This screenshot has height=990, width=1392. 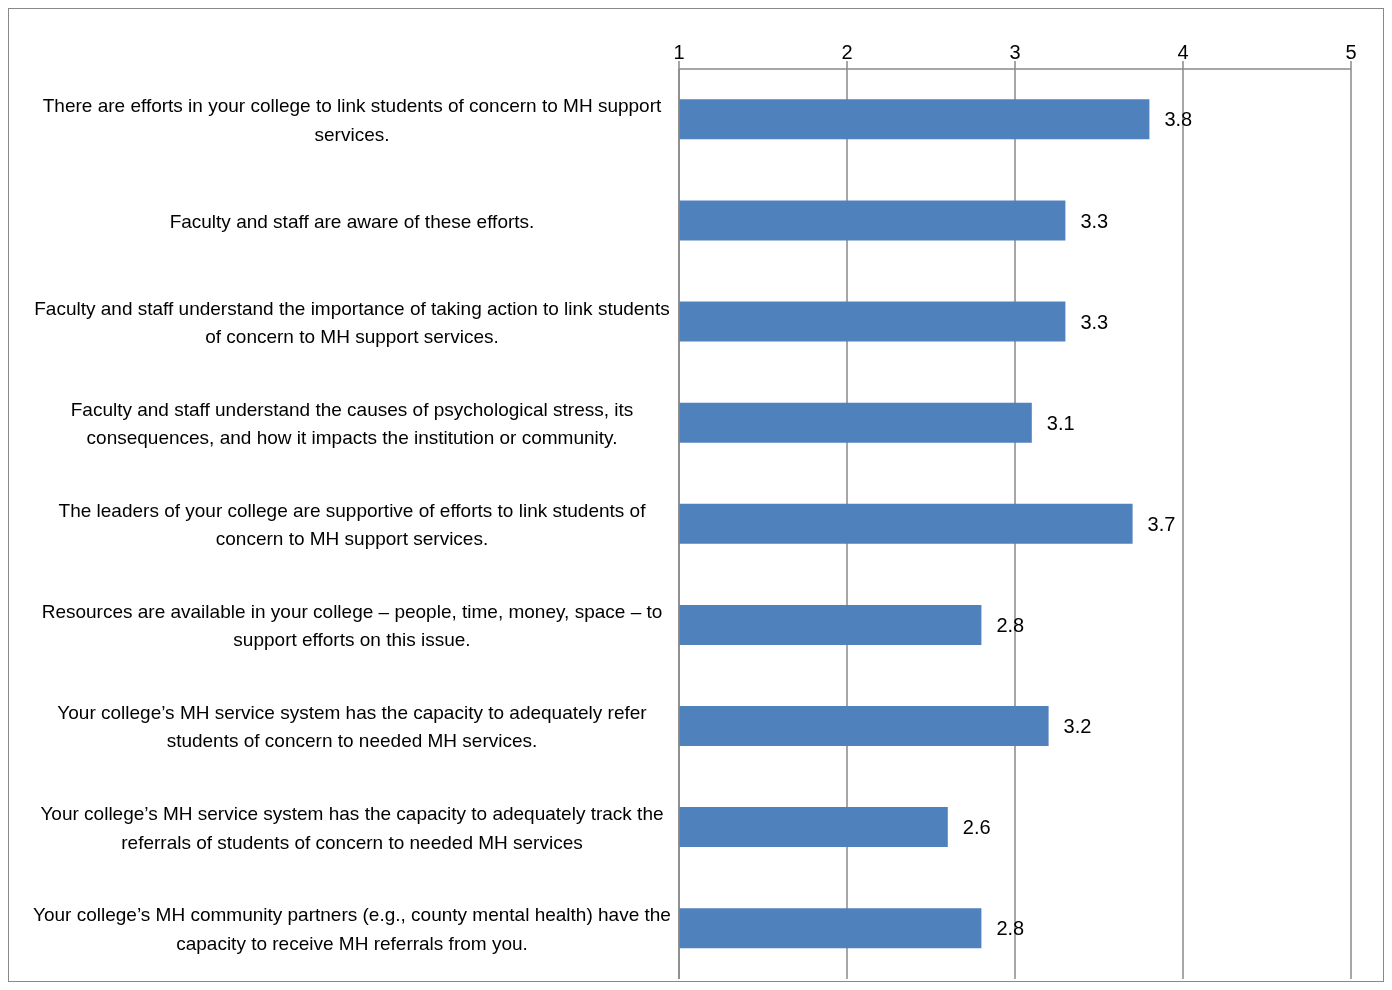 What do you see at coordinates (352, 119) in the screenshot?
I see `y-tick-label: There are efforts in your college to link students of concern to MH support services.` at bounding box center [352, 119].